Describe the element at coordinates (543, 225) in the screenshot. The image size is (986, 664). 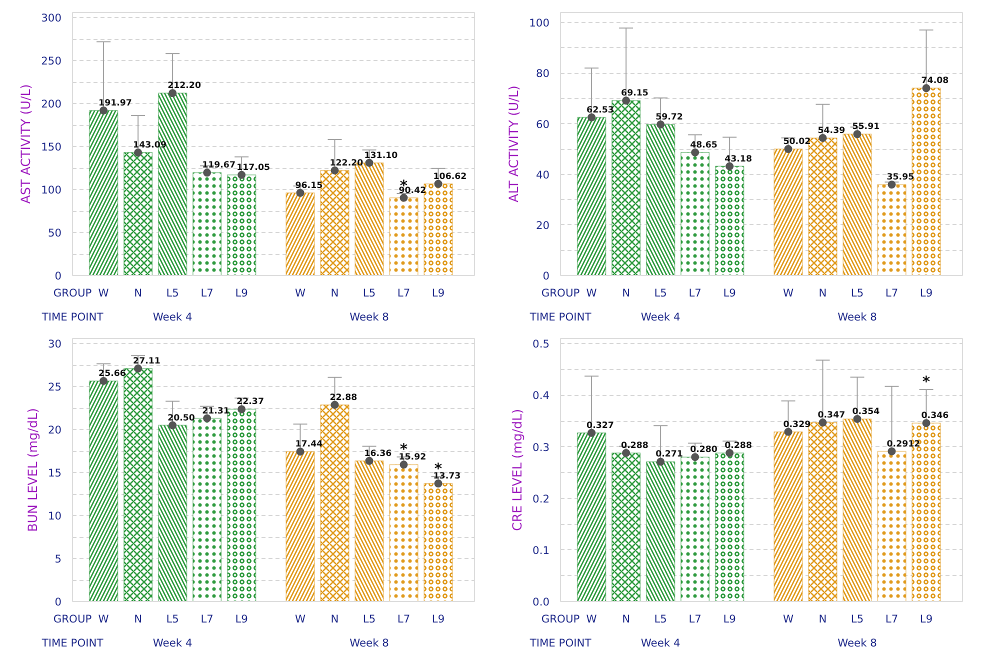
I see `y-tick-label: 20` at that location.